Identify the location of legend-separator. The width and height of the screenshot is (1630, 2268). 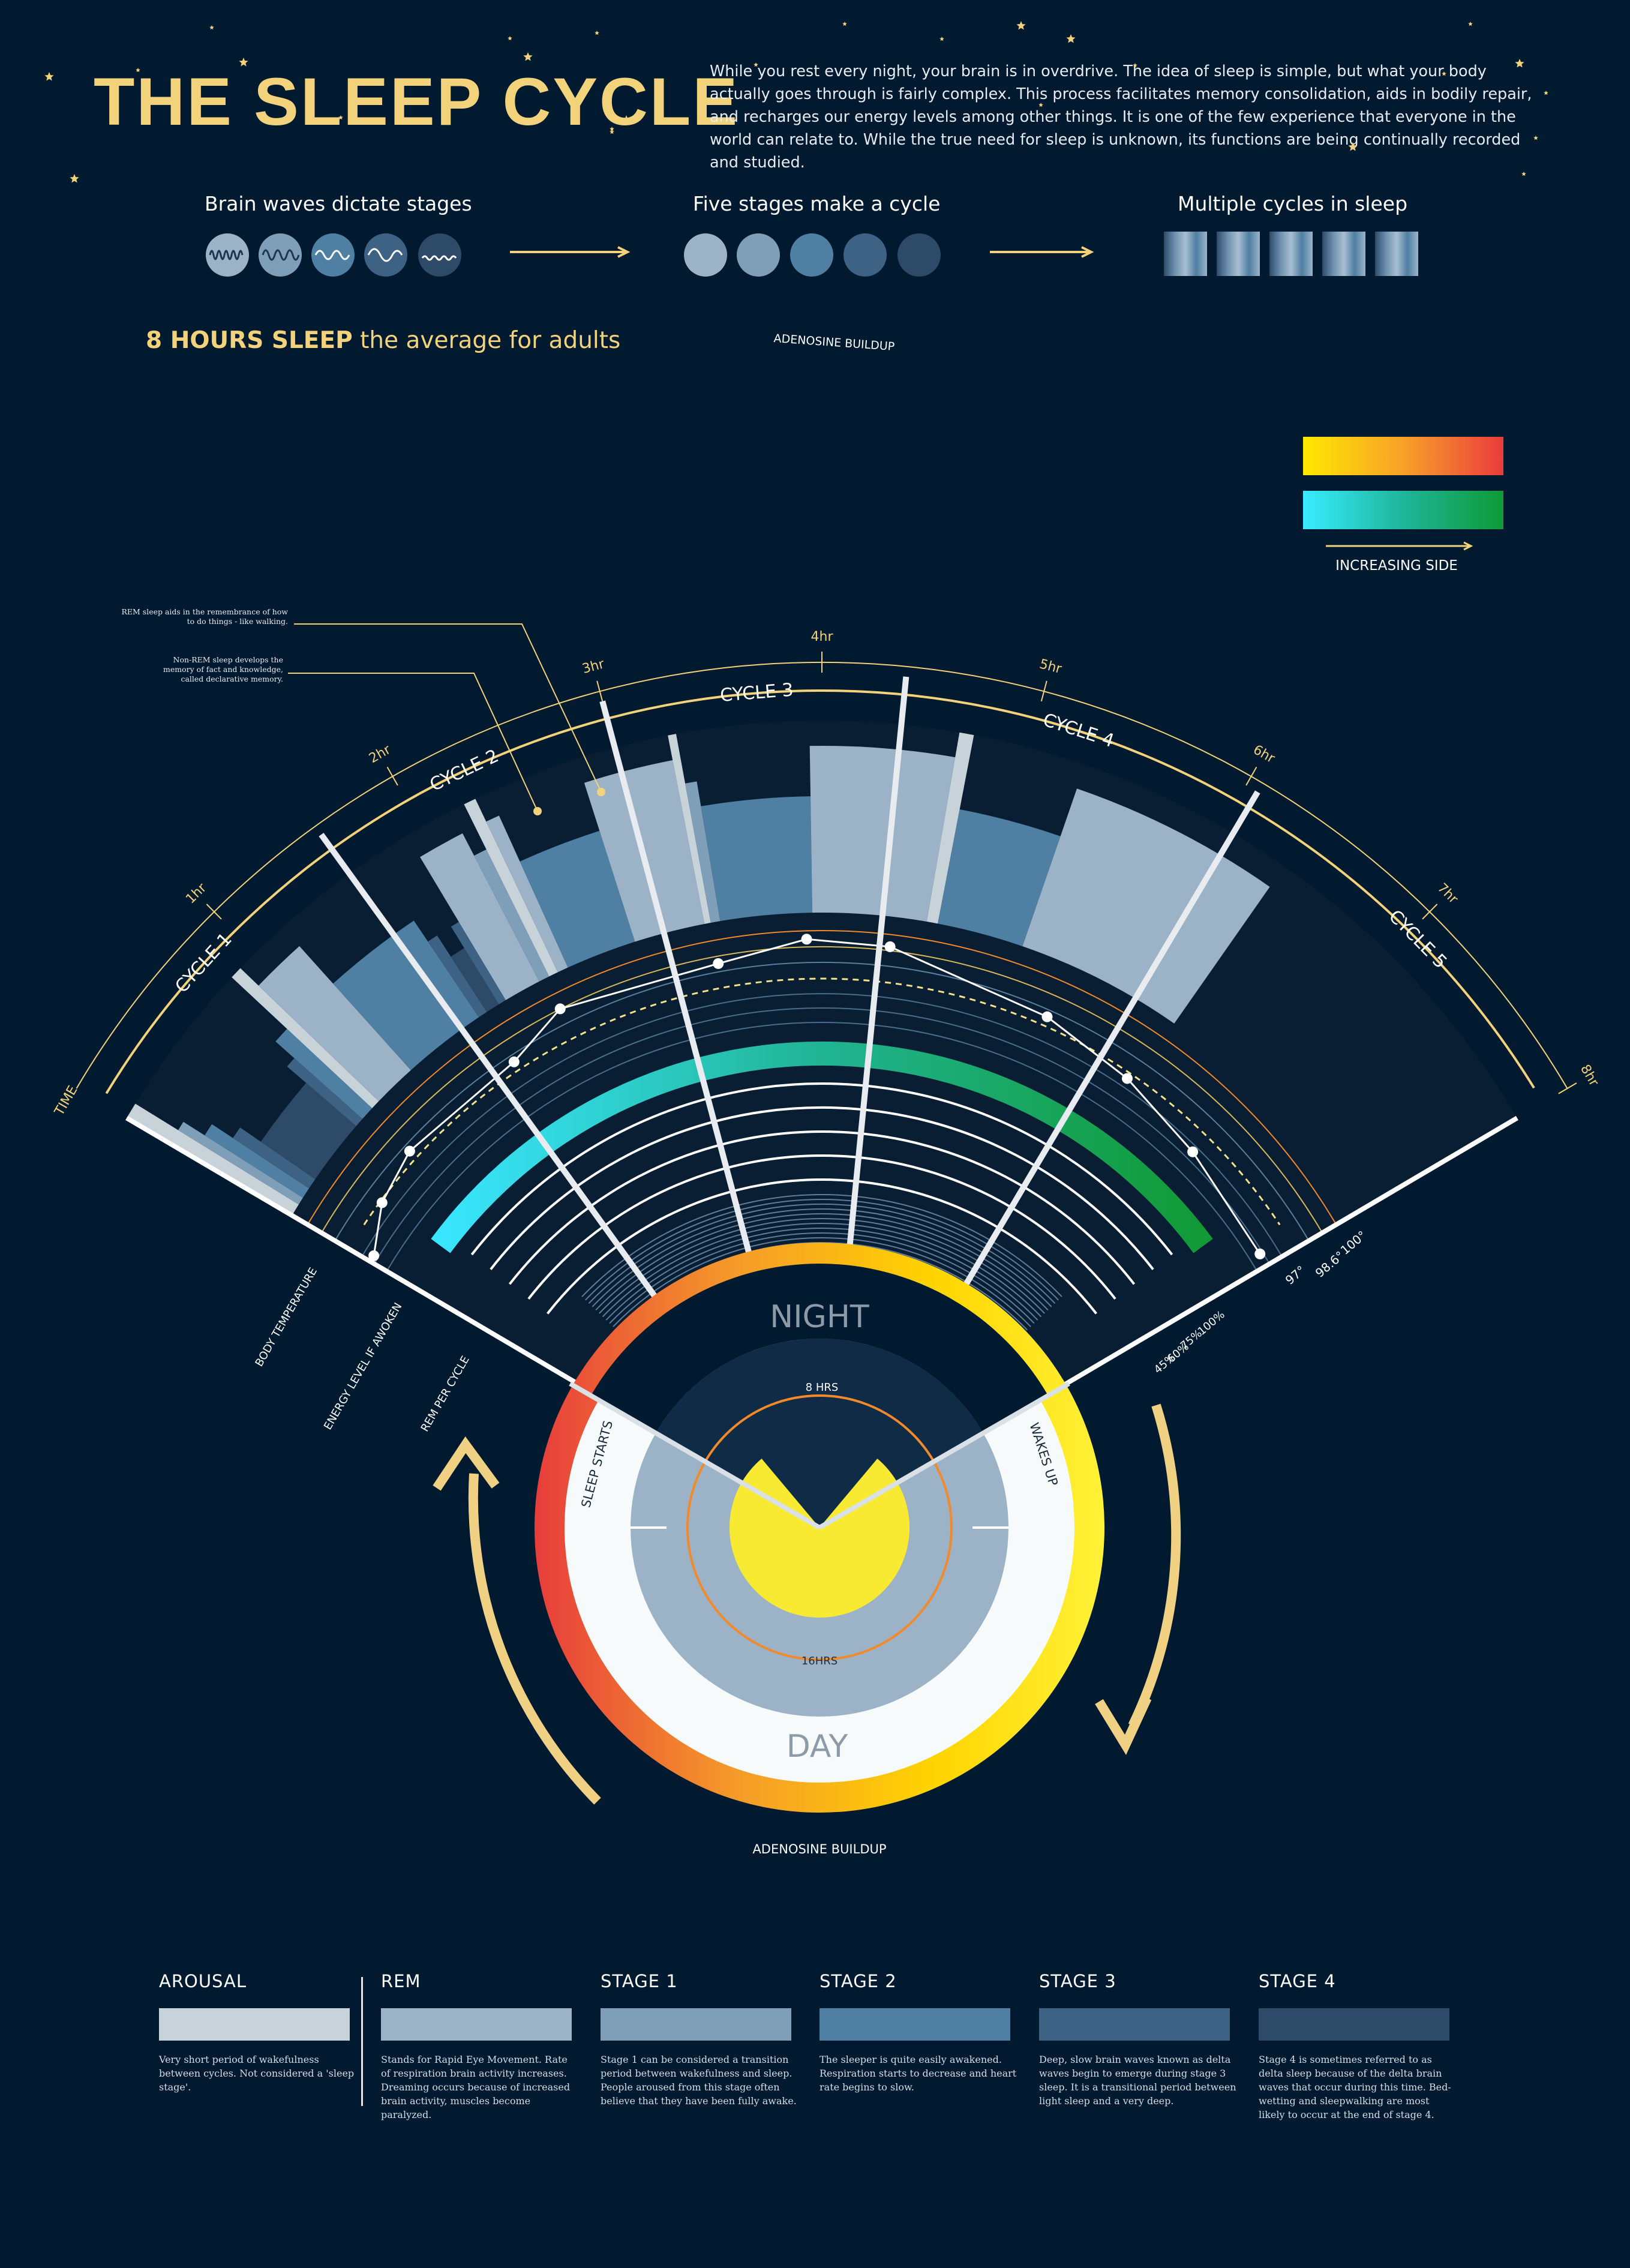
(362, 2041).